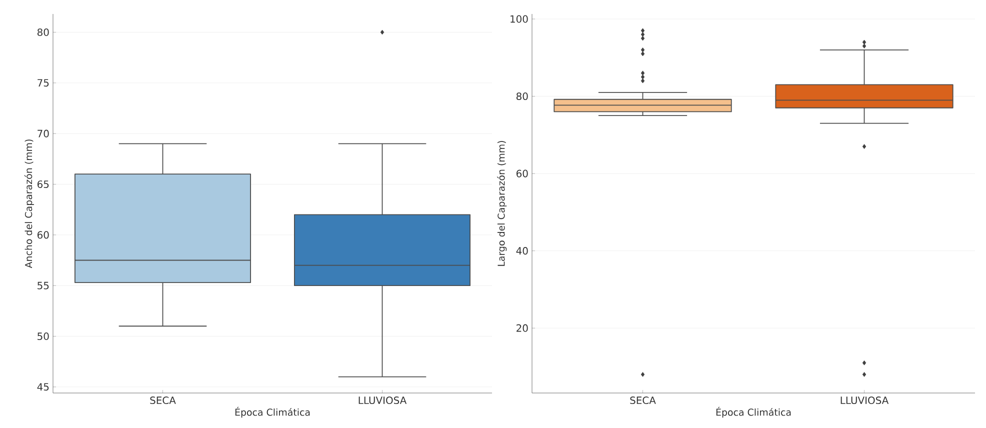 The height and width of the screenshot is (428, 986). What do you see at coordinates (43, 134) in the screenshot?
I see `y-tick-label: 70` at bounding box center [43, 134].